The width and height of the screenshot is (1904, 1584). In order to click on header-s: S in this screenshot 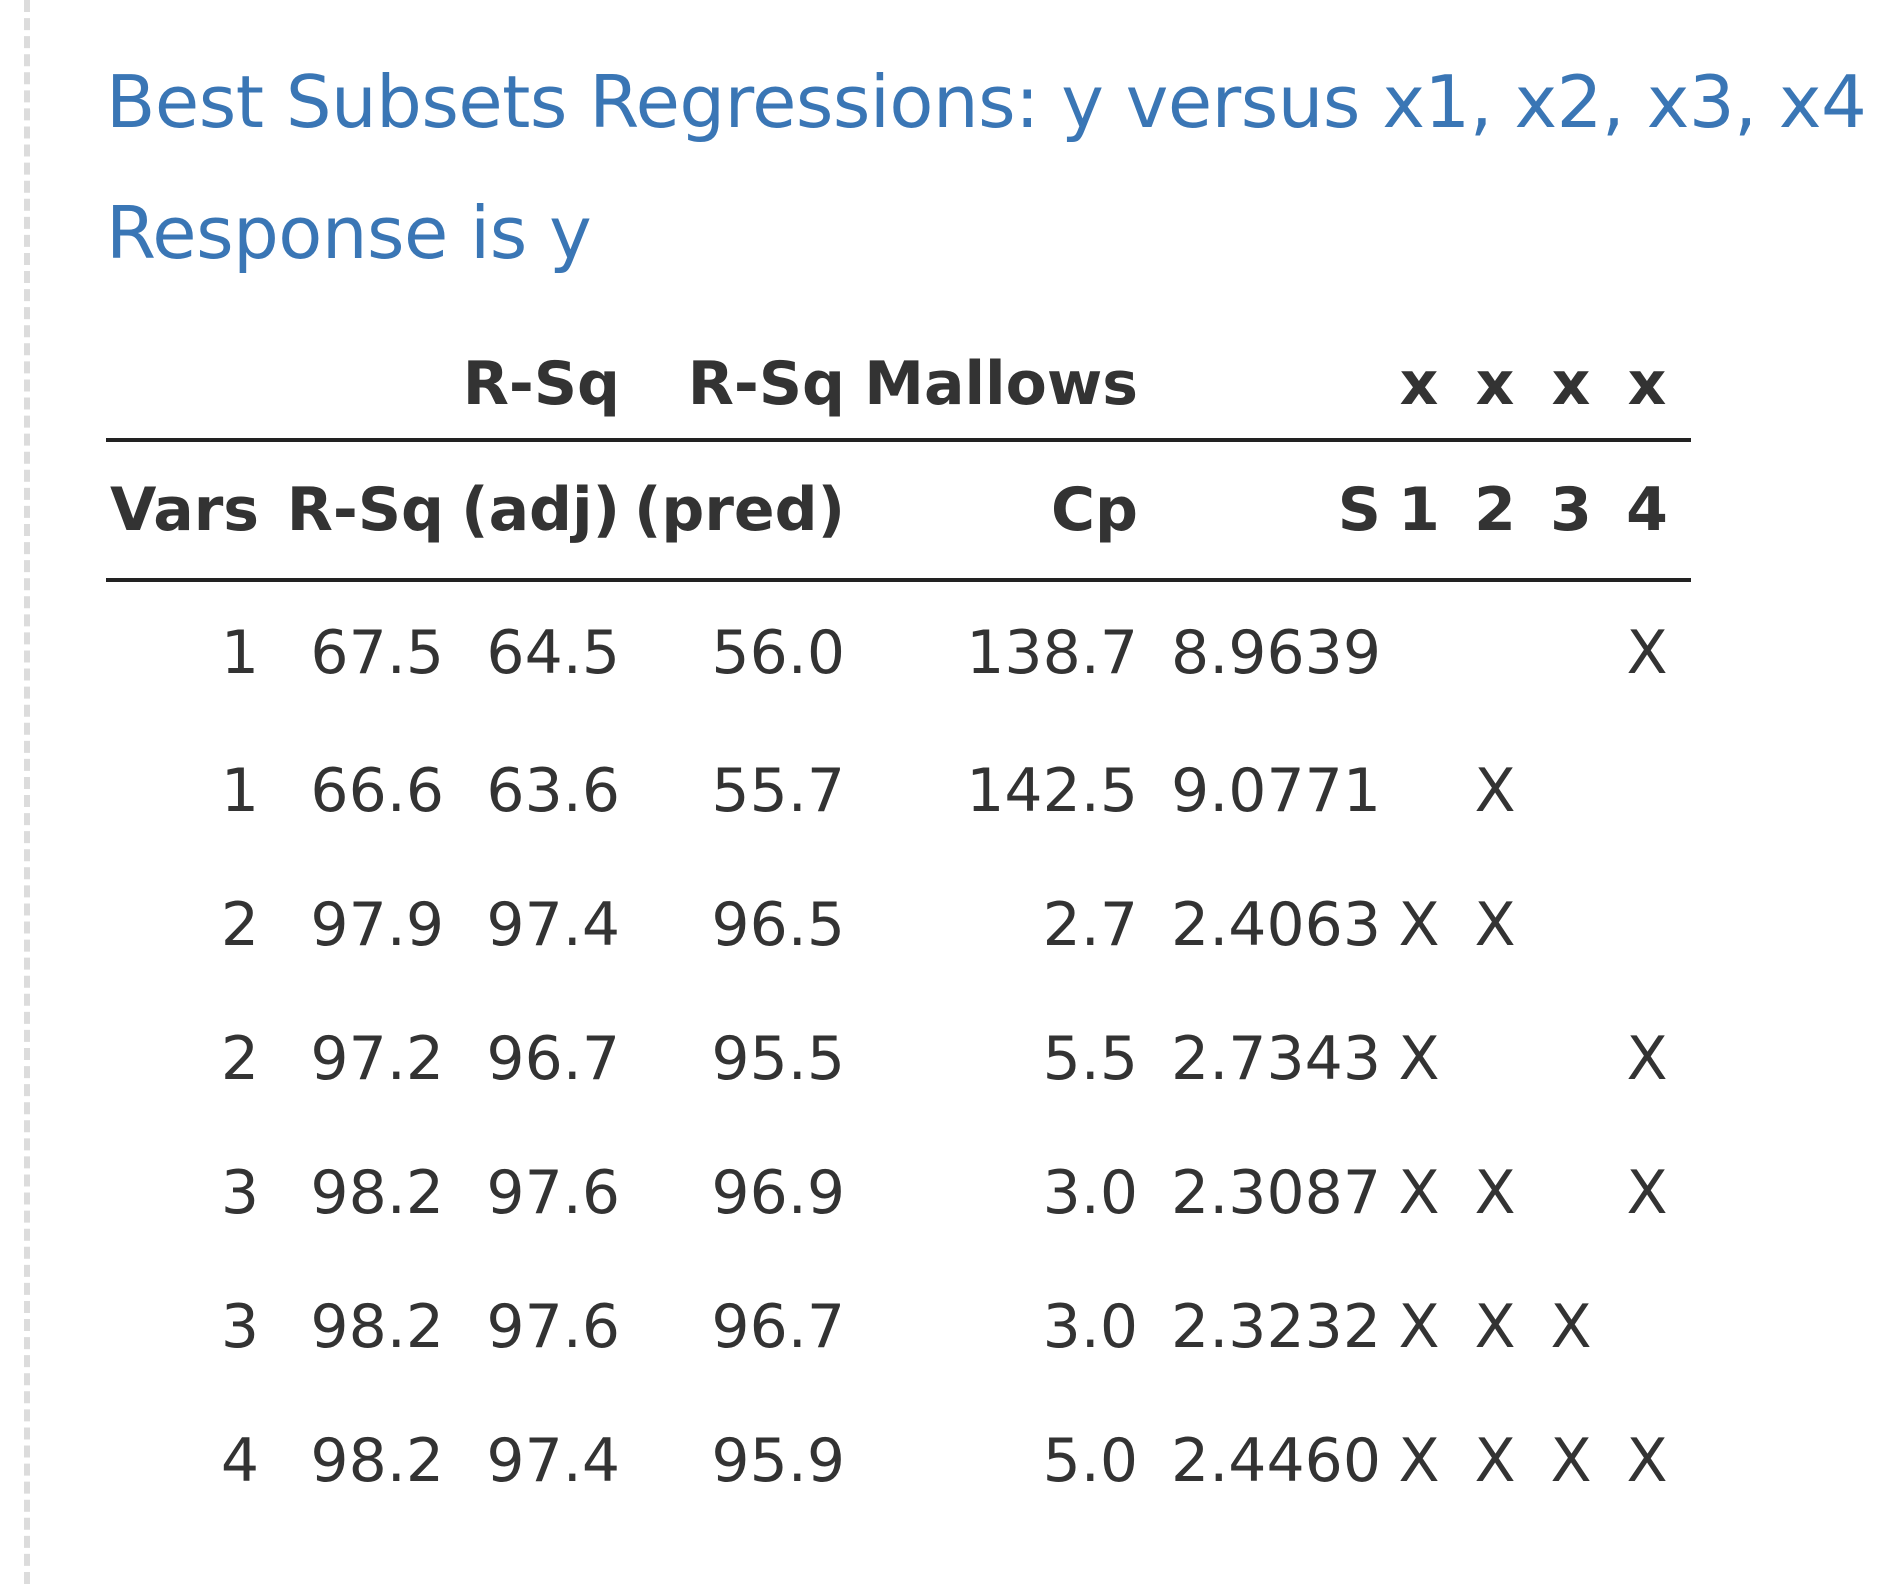, I will do `click(1259, 510)`.